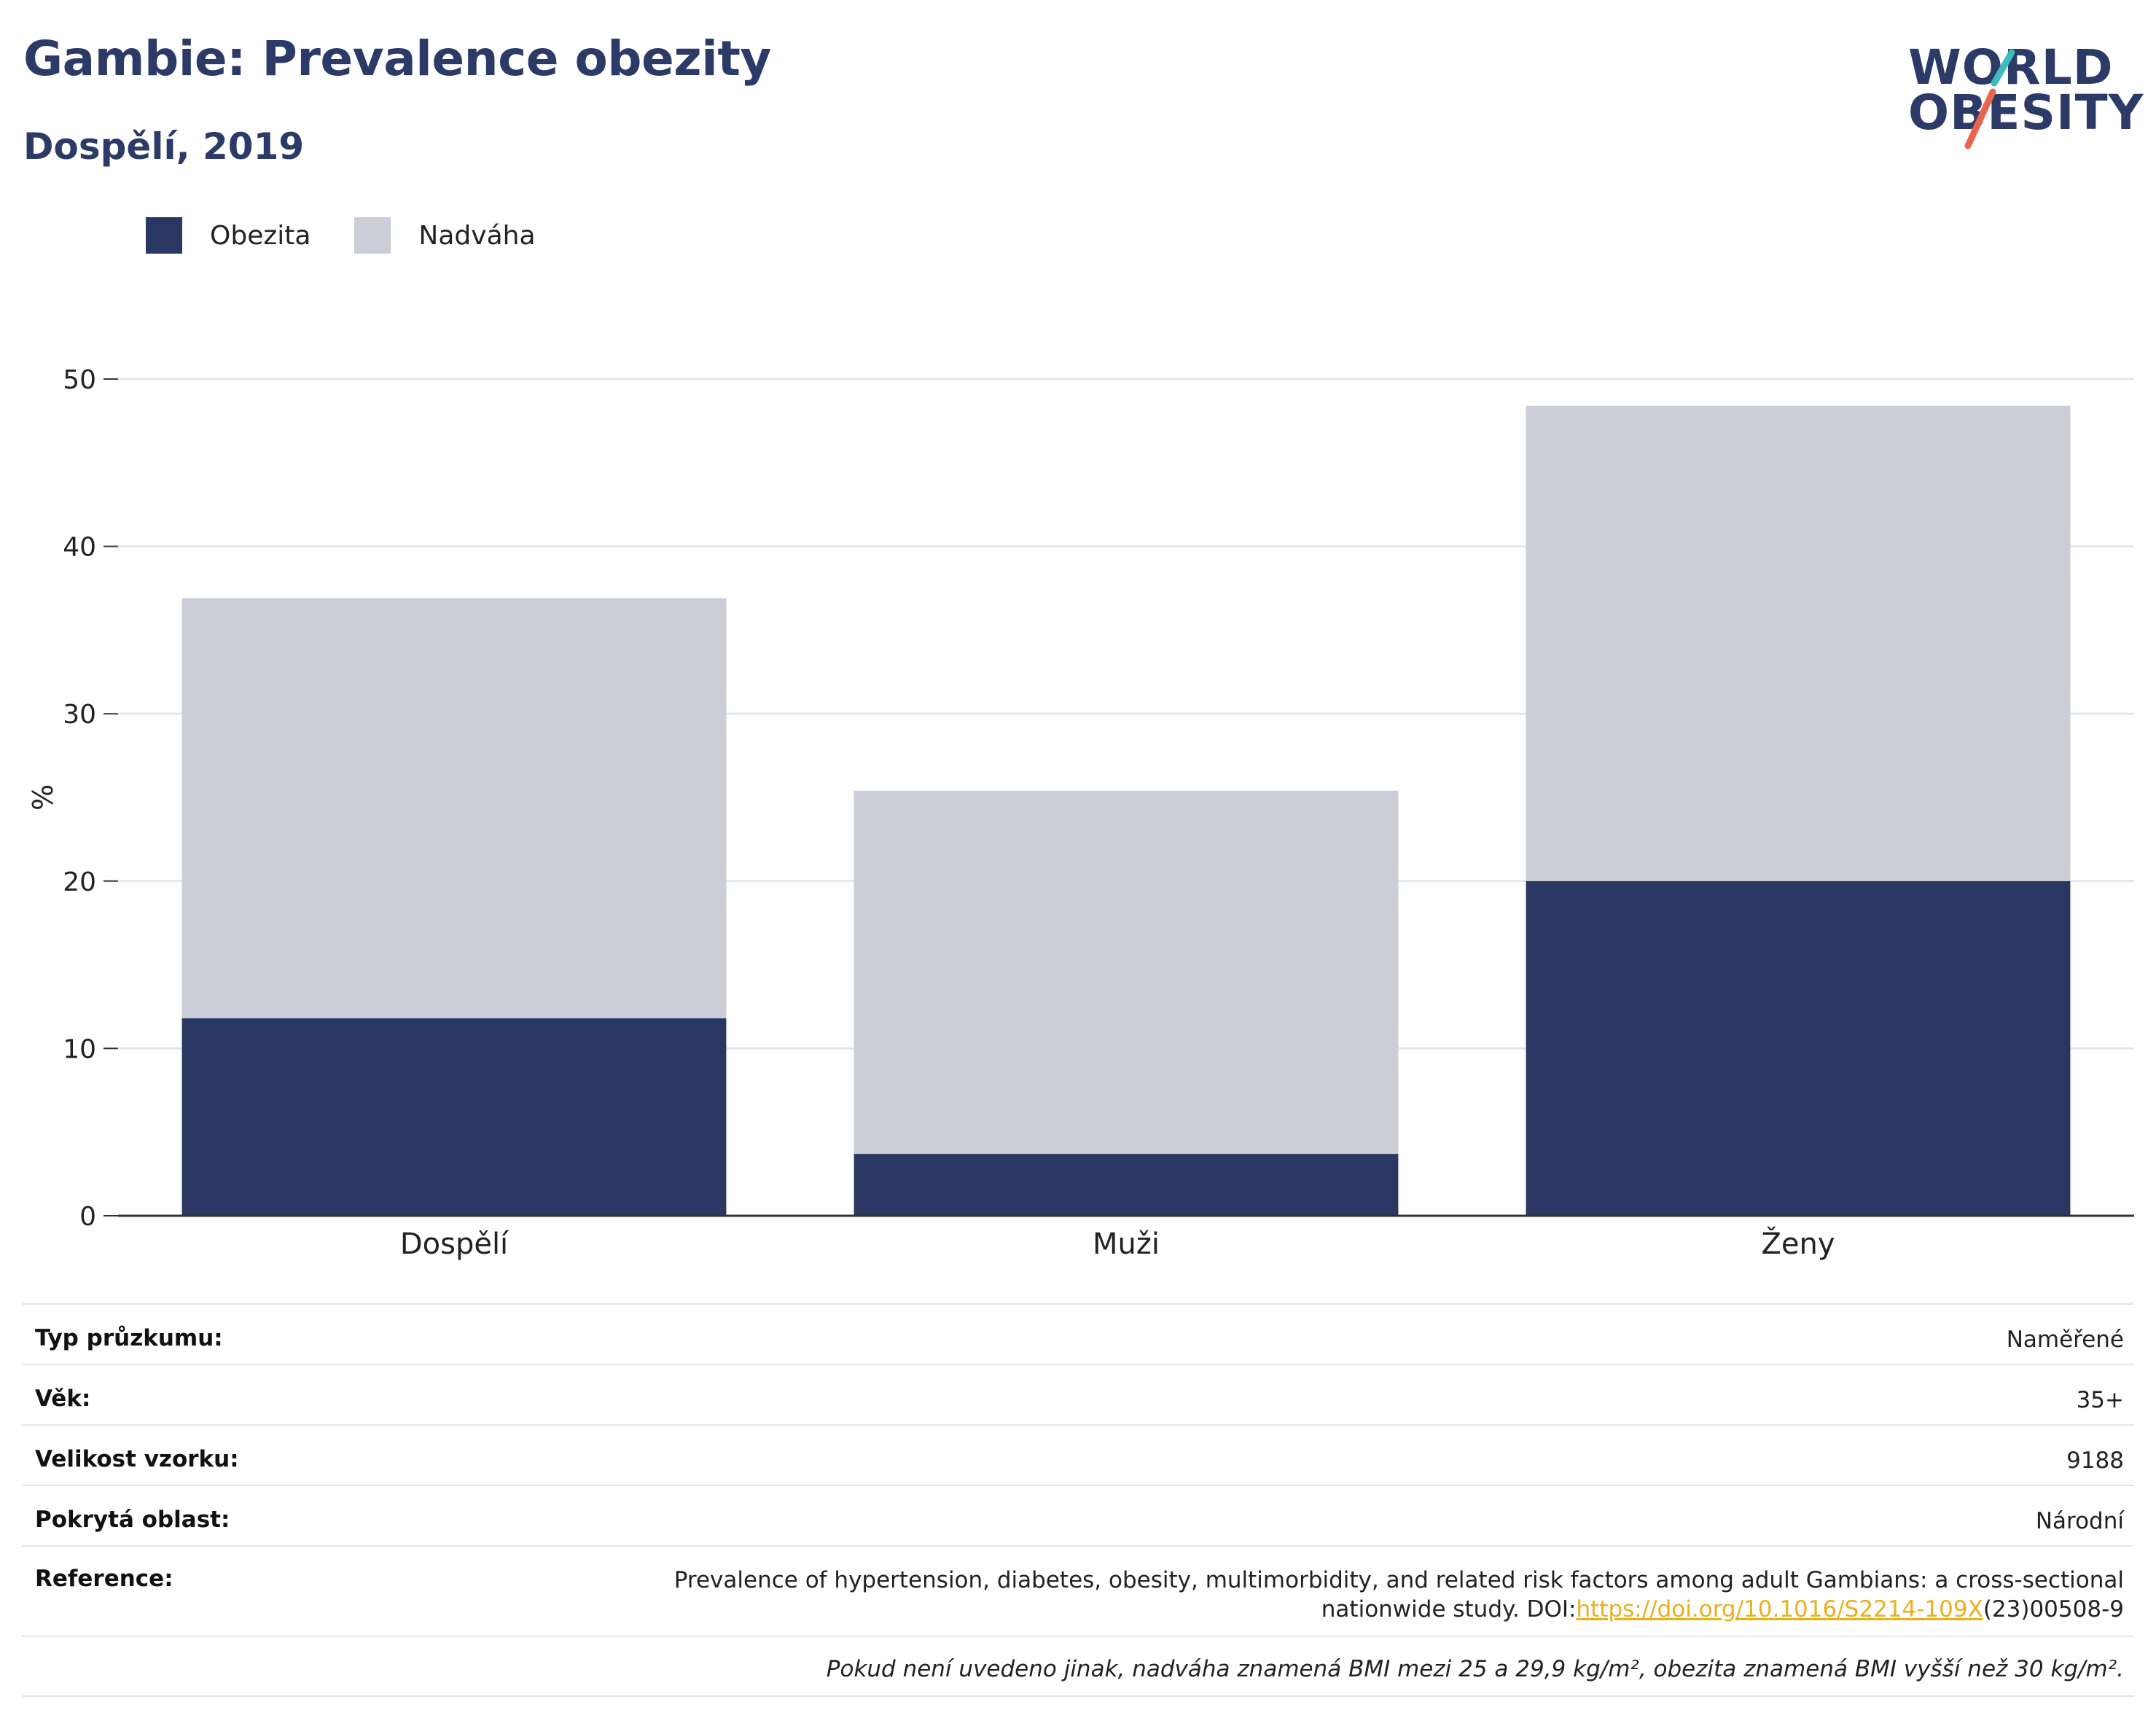 The image size is (2156, 1734). Describe the element at coordinates (43, 797) in the screenshot. I see `y-axis-label: %` at that location.